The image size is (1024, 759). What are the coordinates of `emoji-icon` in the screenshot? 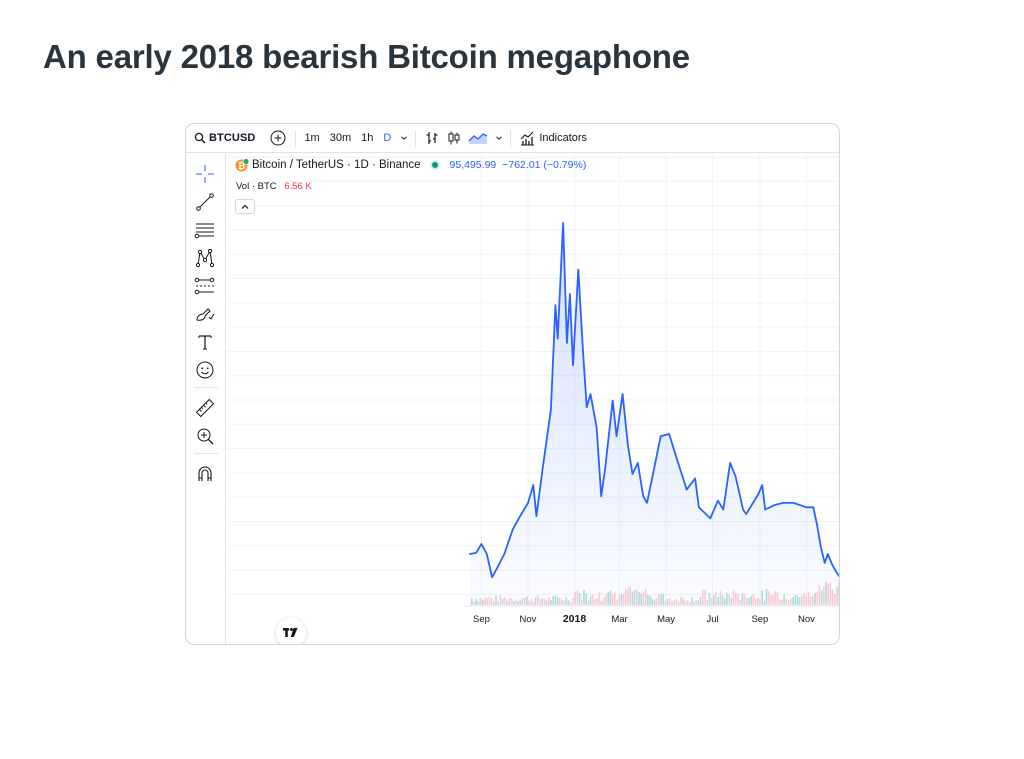 It's located at (205, 370).